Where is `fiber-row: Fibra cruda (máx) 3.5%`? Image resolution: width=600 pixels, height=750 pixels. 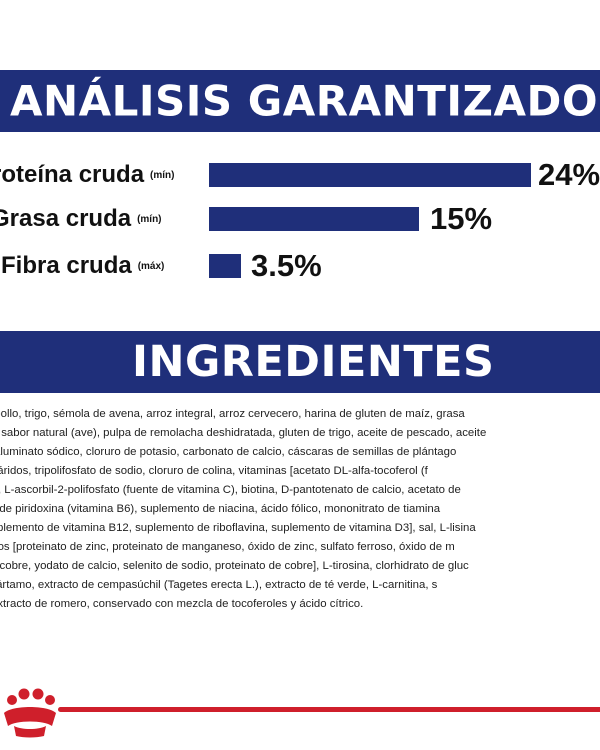 fiber-row: Fibra cruda (máx) 3.5% is located at coordinates (300, 266).